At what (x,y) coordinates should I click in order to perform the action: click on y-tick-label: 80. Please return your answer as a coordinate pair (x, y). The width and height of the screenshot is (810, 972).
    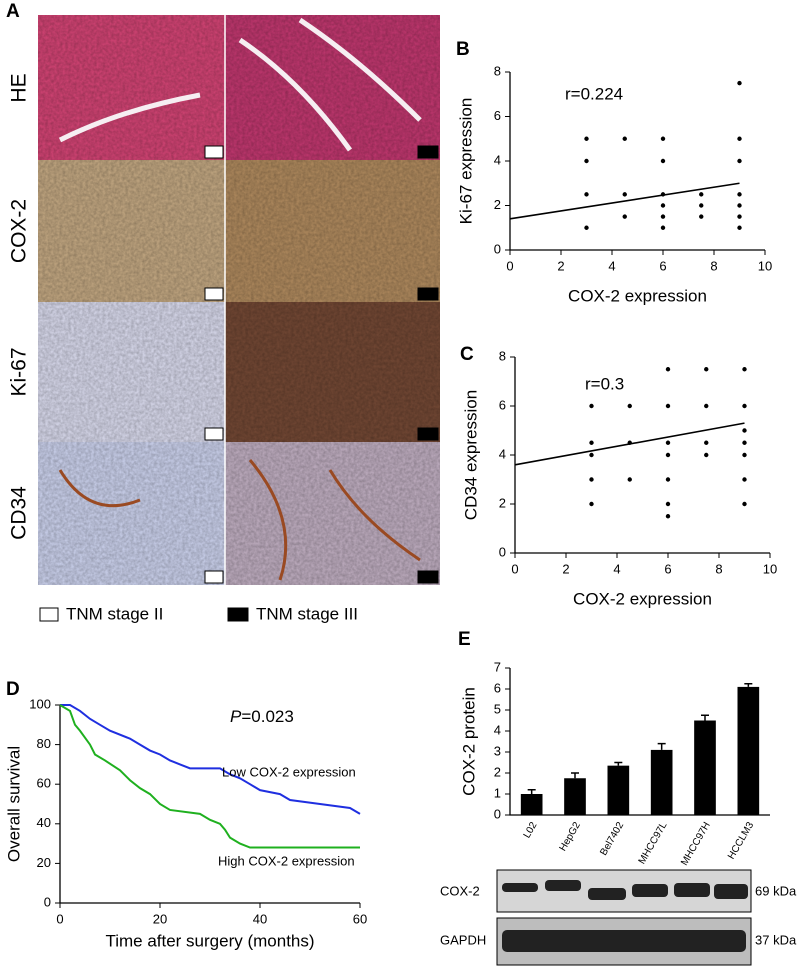
    Looking at the image, I should click on (44, 743).